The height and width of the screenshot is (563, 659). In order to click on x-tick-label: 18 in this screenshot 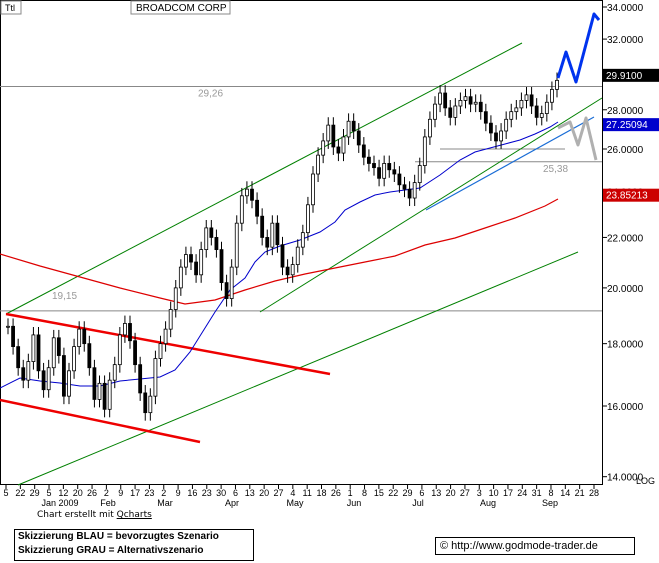, I will do `click(322, 493)`.